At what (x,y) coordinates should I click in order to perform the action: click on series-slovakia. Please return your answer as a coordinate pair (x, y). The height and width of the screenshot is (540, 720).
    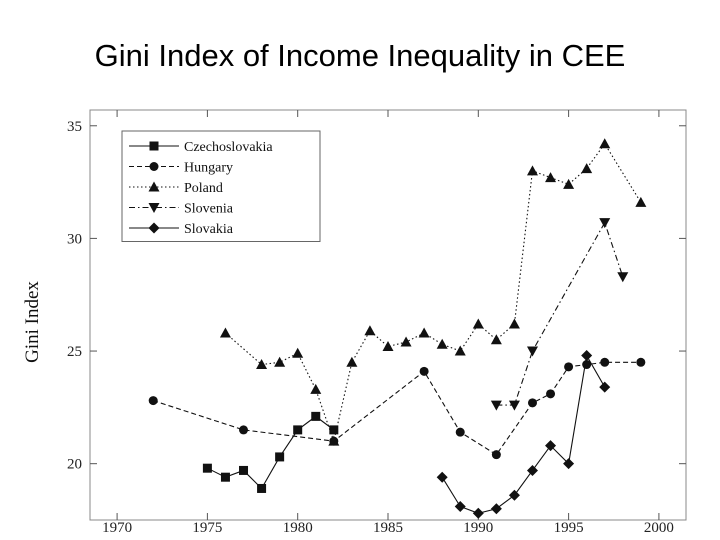
    Looking at the image, I should click on (523, 434).